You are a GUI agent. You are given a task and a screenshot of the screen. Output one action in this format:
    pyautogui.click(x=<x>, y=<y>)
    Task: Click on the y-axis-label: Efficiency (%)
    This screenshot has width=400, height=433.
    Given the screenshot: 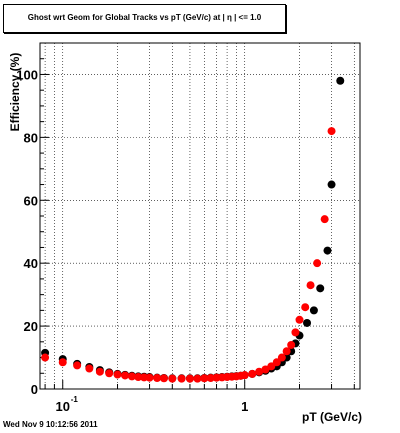 What is the action you would take?
    pyautogui.click(x=15, y=92)
    